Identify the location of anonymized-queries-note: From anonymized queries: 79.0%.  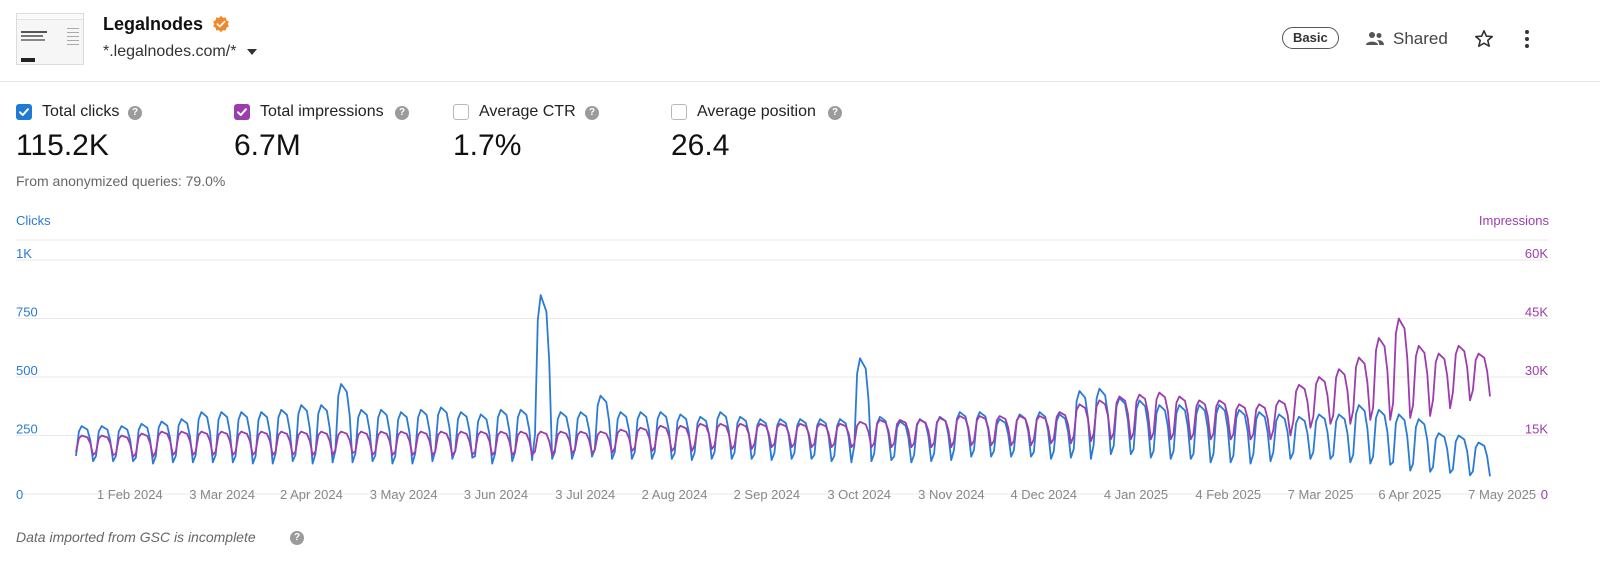
(121, 181).